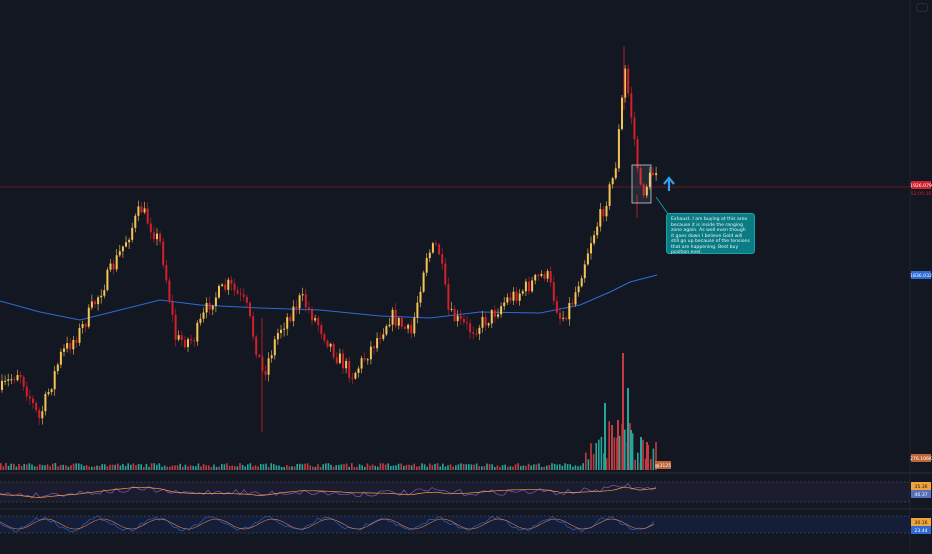  What do you see at coordinates (920, 523) in the screenshot?
I see `stoch-k-label: 30.16` at bounding box center [920, 523].